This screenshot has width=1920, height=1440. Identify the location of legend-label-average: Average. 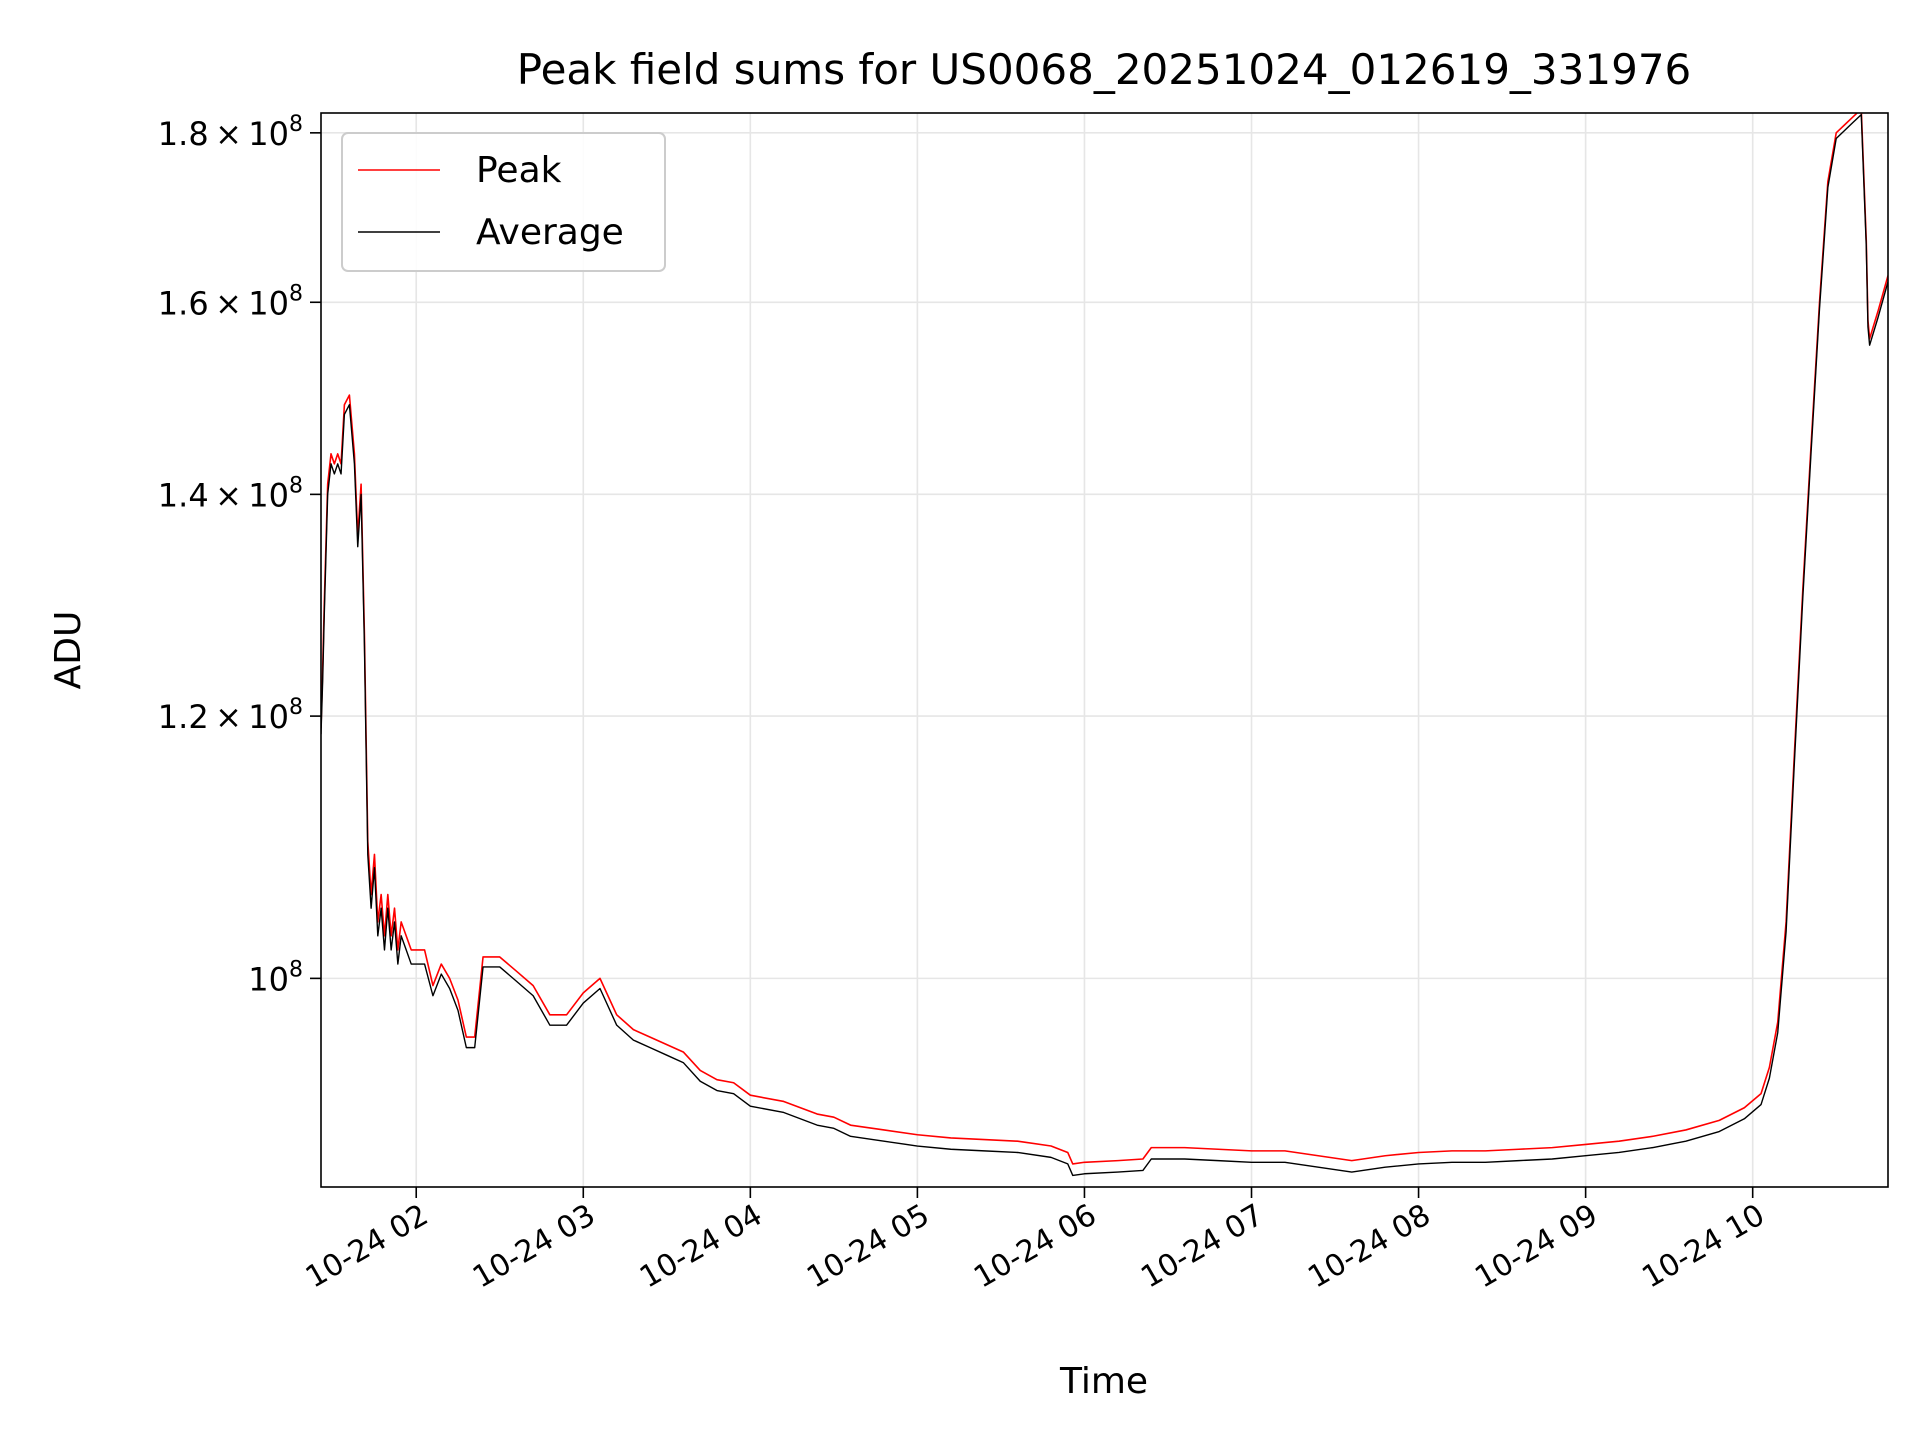
(550, 232).